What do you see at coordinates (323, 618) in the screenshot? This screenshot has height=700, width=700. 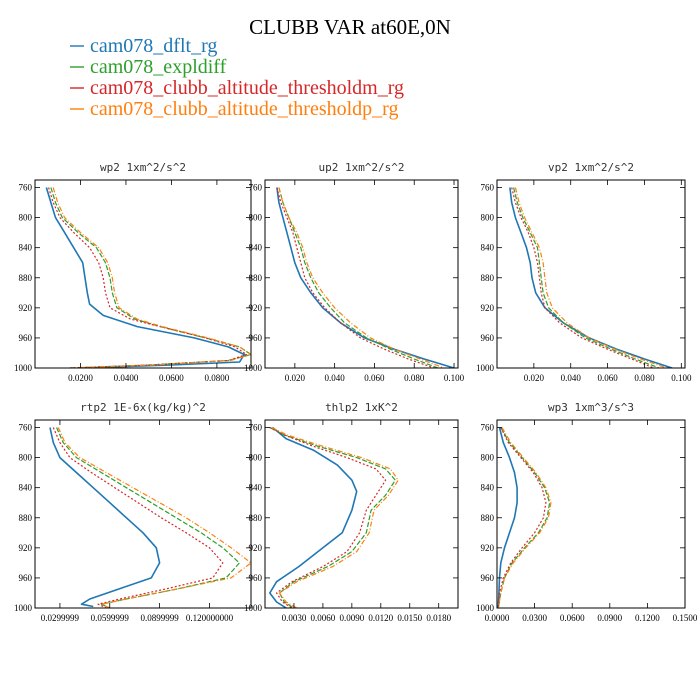 I see `x-tick-label: 0.0060` at bounding box center [323, 618].